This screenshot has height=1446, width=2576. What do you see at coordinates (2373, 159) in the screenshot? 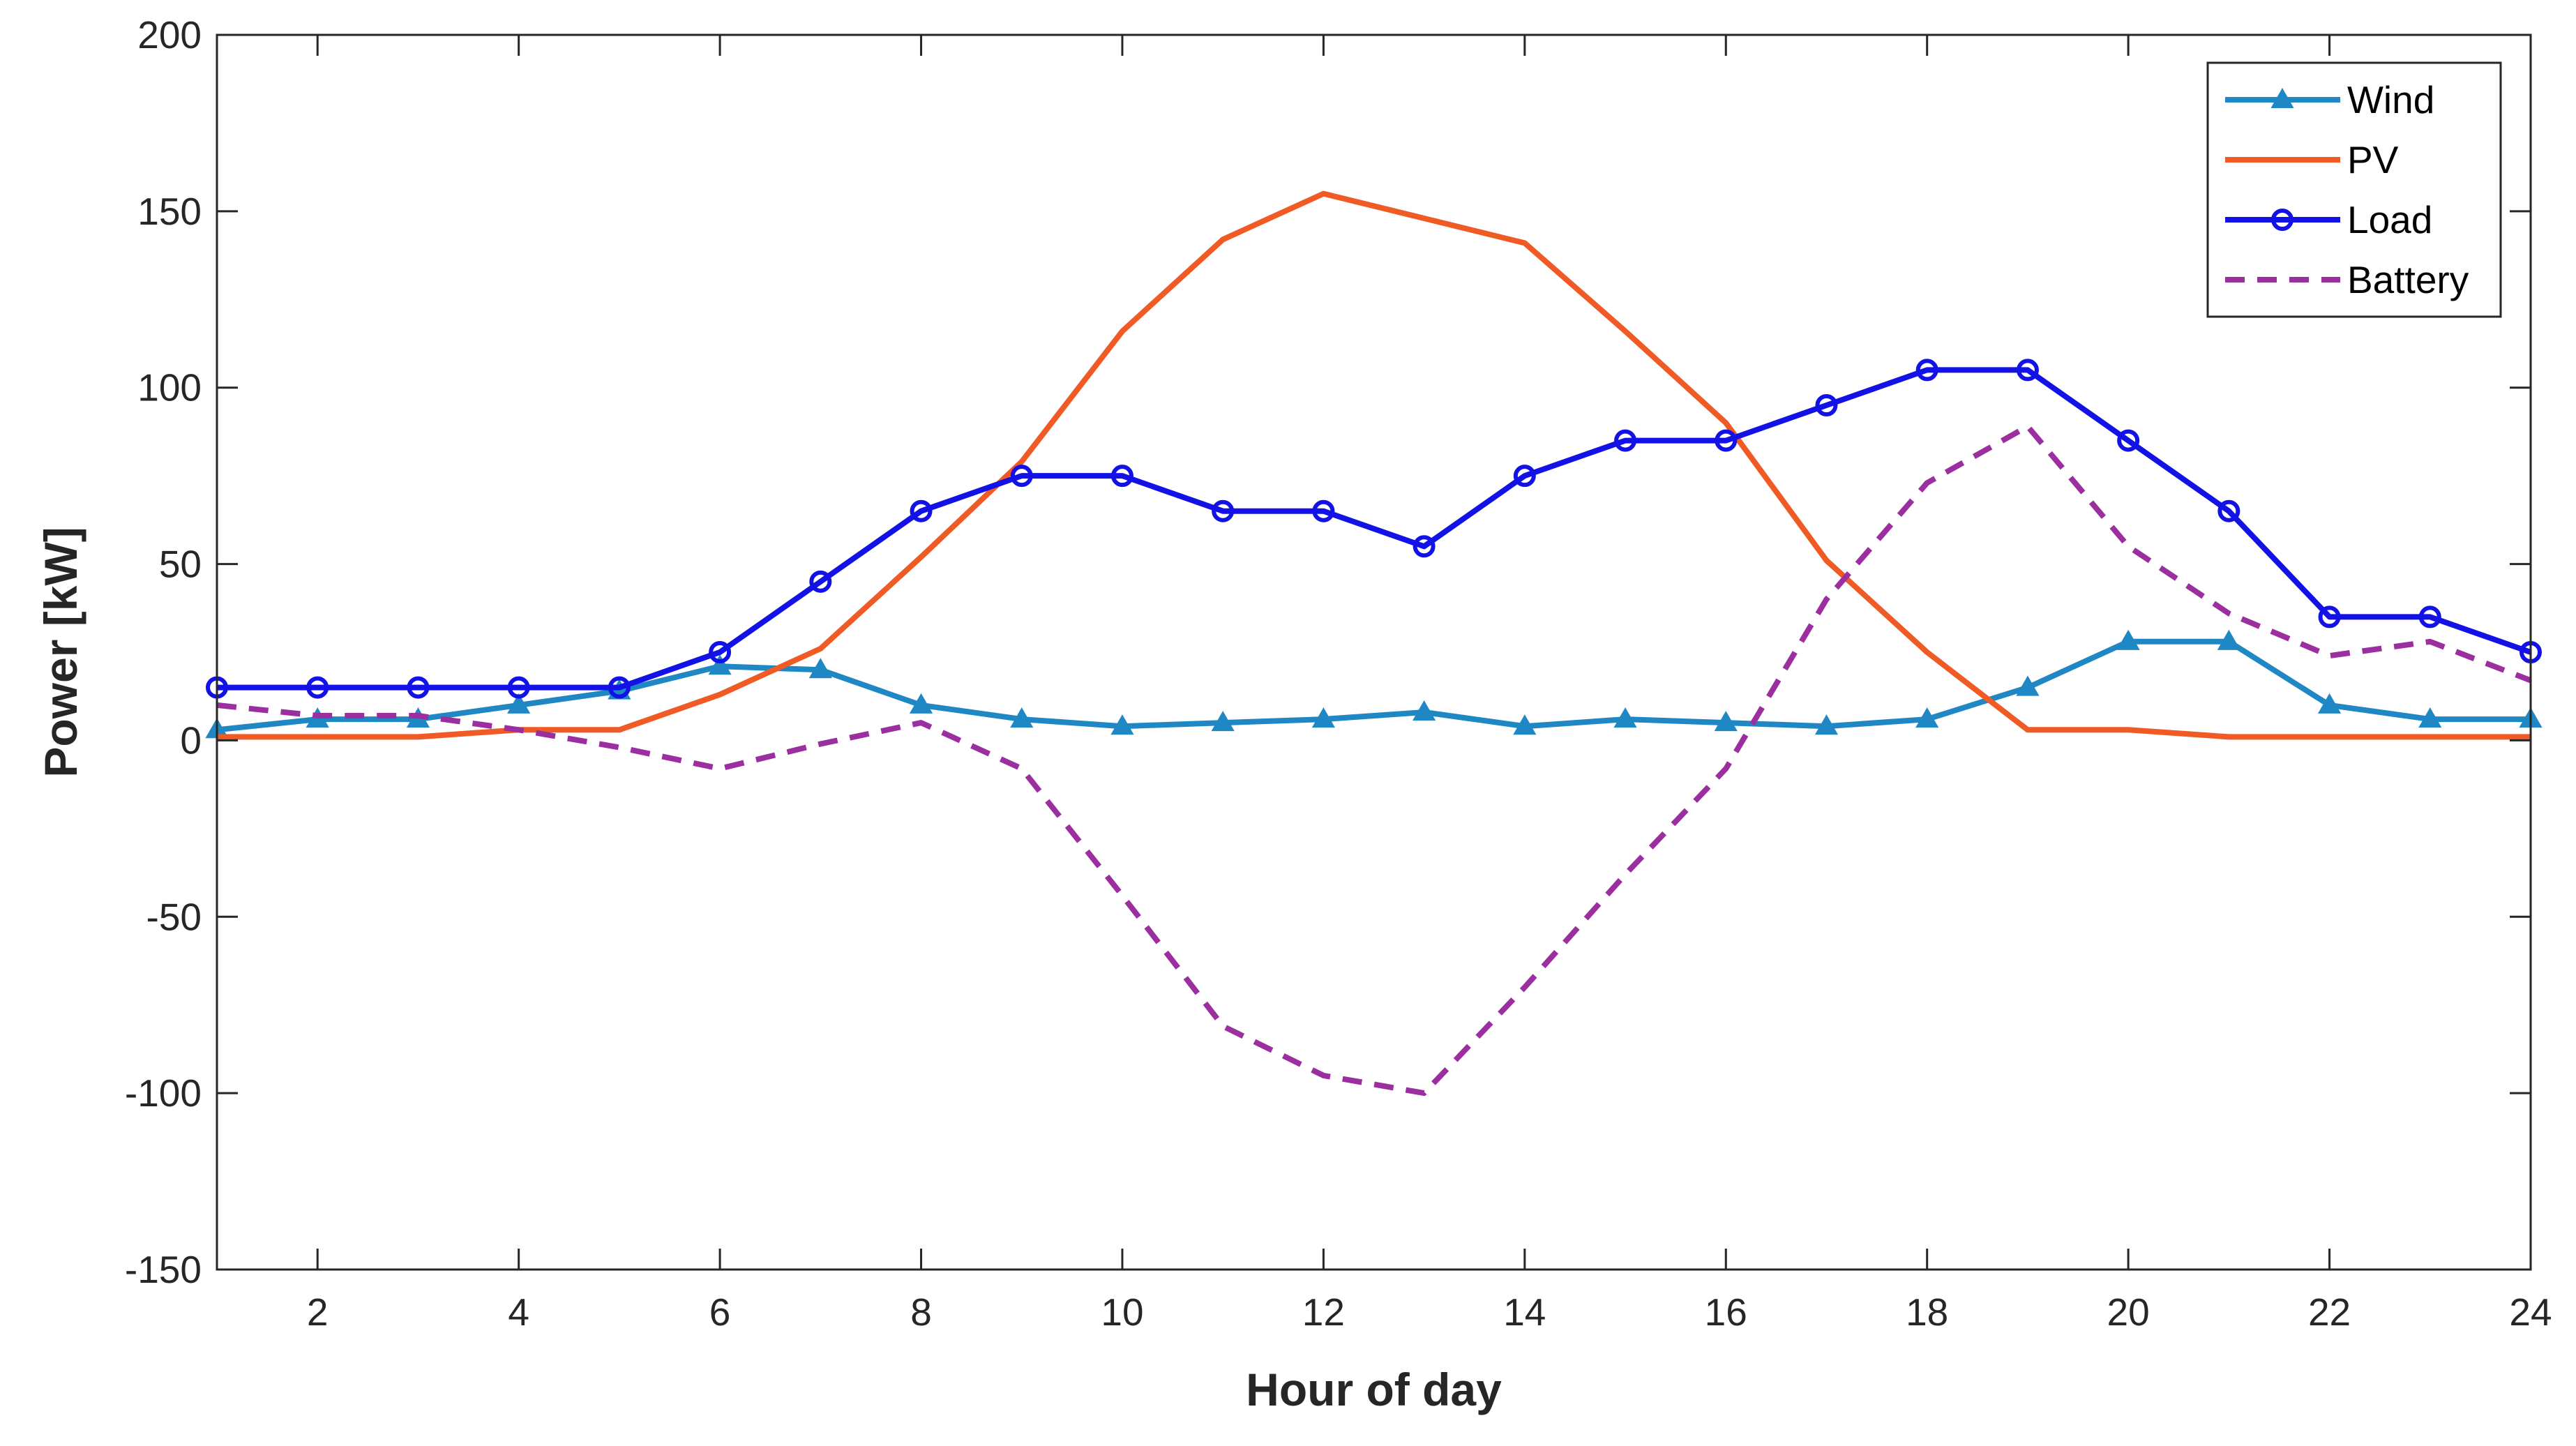
I see `legend-label: PV` at bounding box center [2373, 159].